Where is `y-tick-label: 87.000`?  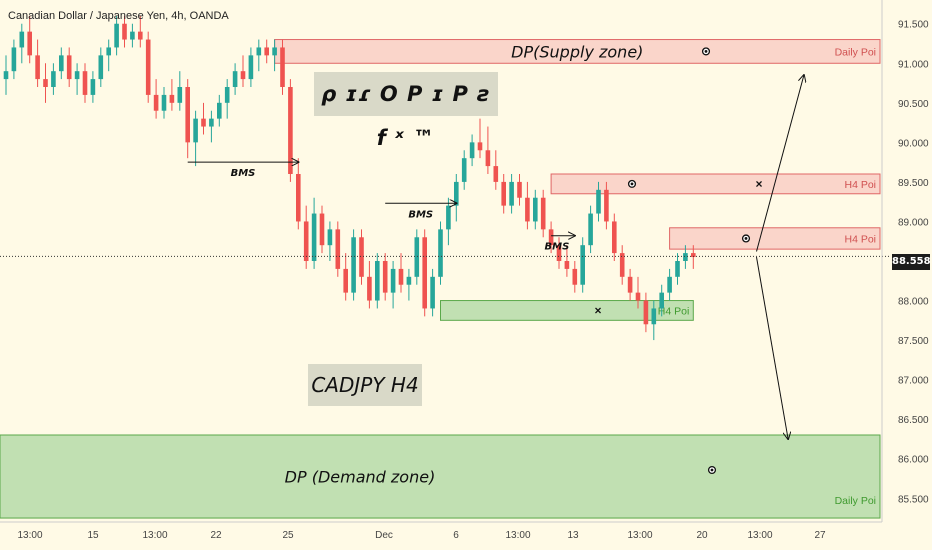
y-tick-label: 87.000 is located at coordinates (913, 381).